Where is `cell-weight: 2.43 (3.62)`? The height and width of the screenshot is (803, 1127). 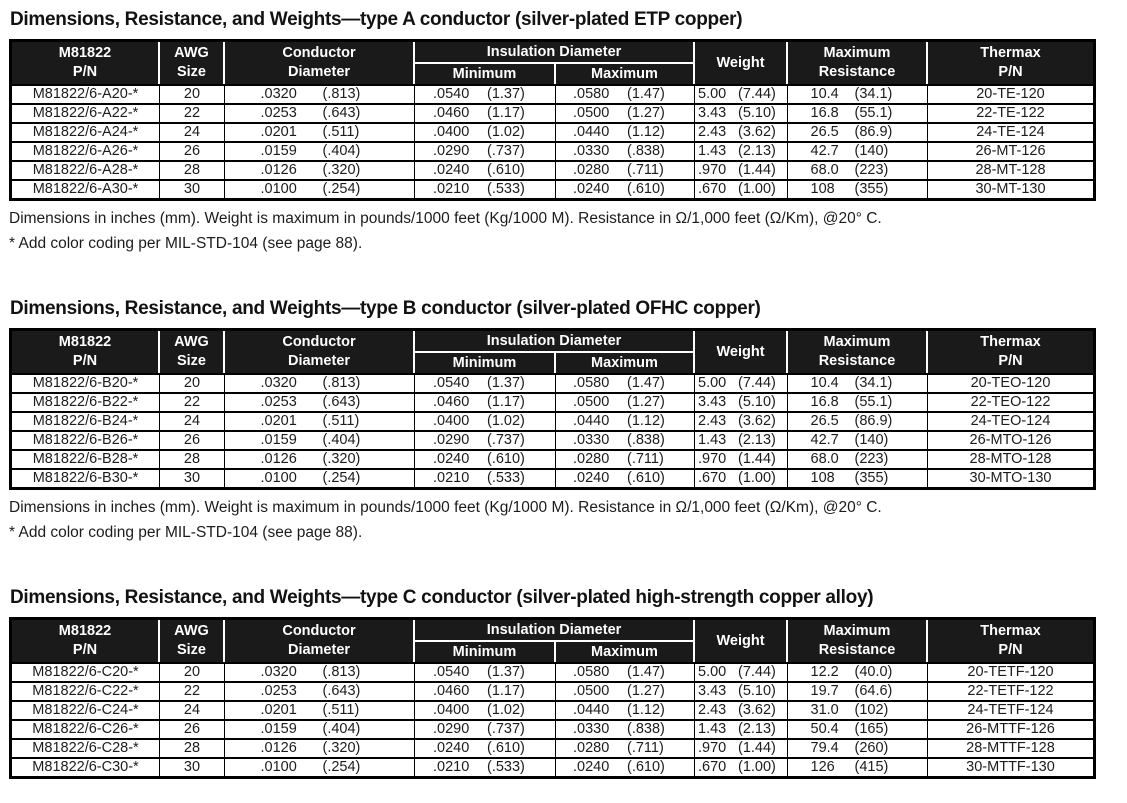 cell-weight: 2.43 (3.62) is located at coordinates (741, 420).